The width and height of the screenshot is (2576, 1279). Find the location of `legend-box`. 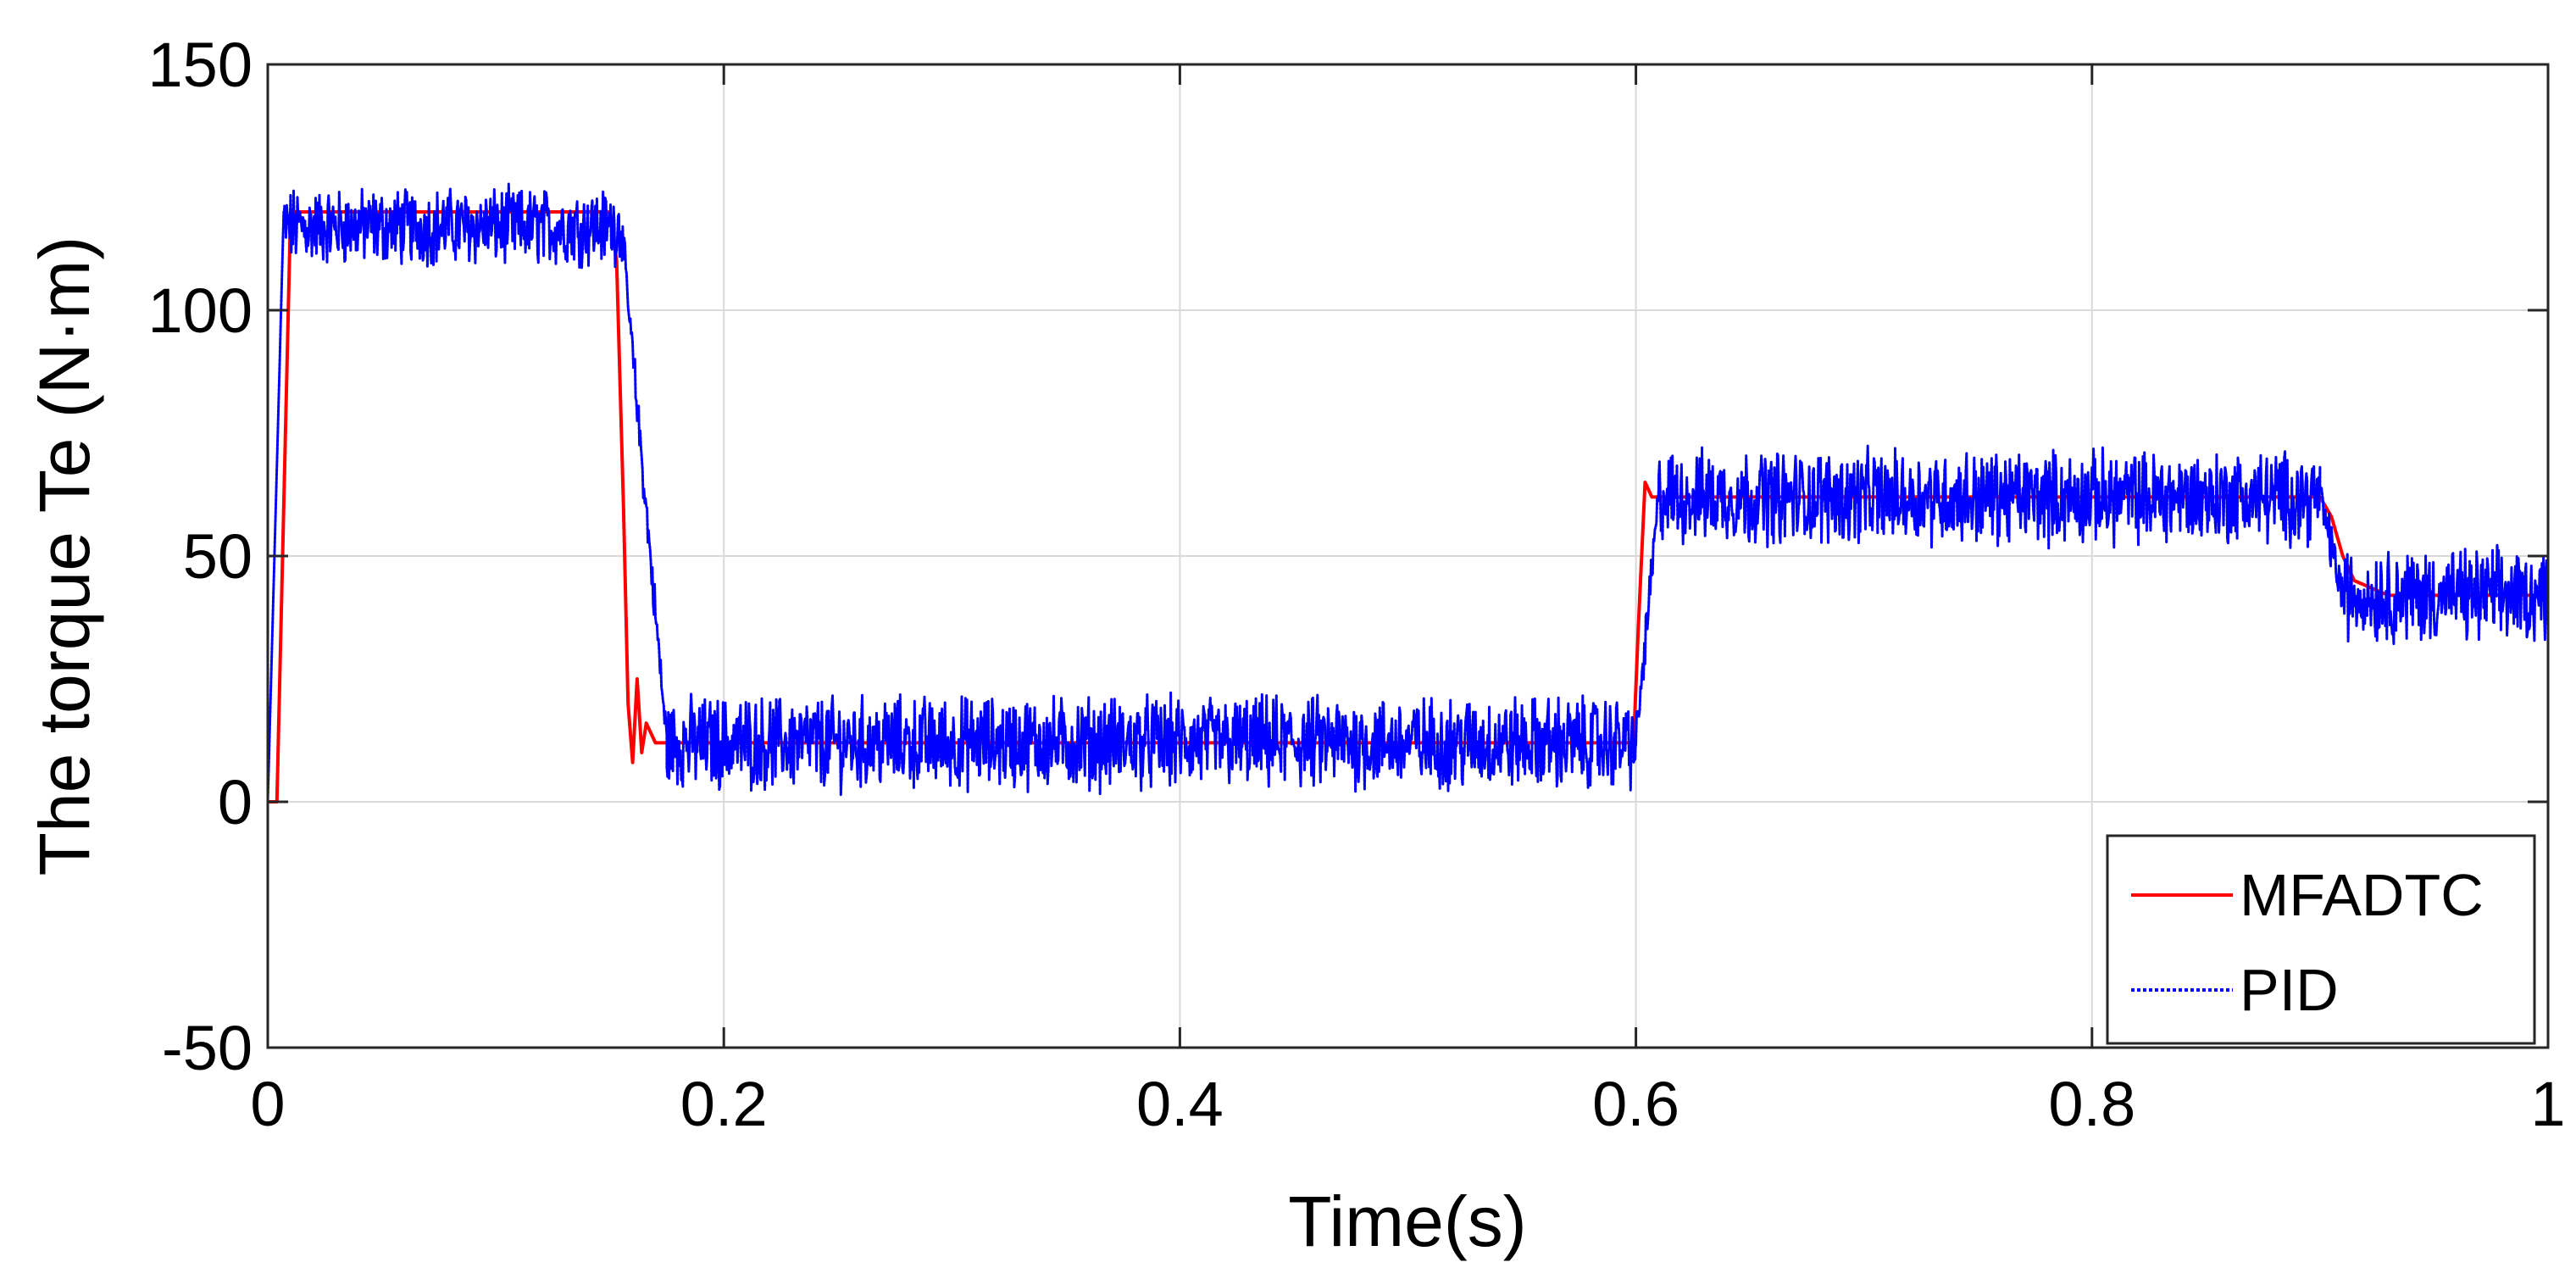

legend-box is located at coordinates (2321, 940).